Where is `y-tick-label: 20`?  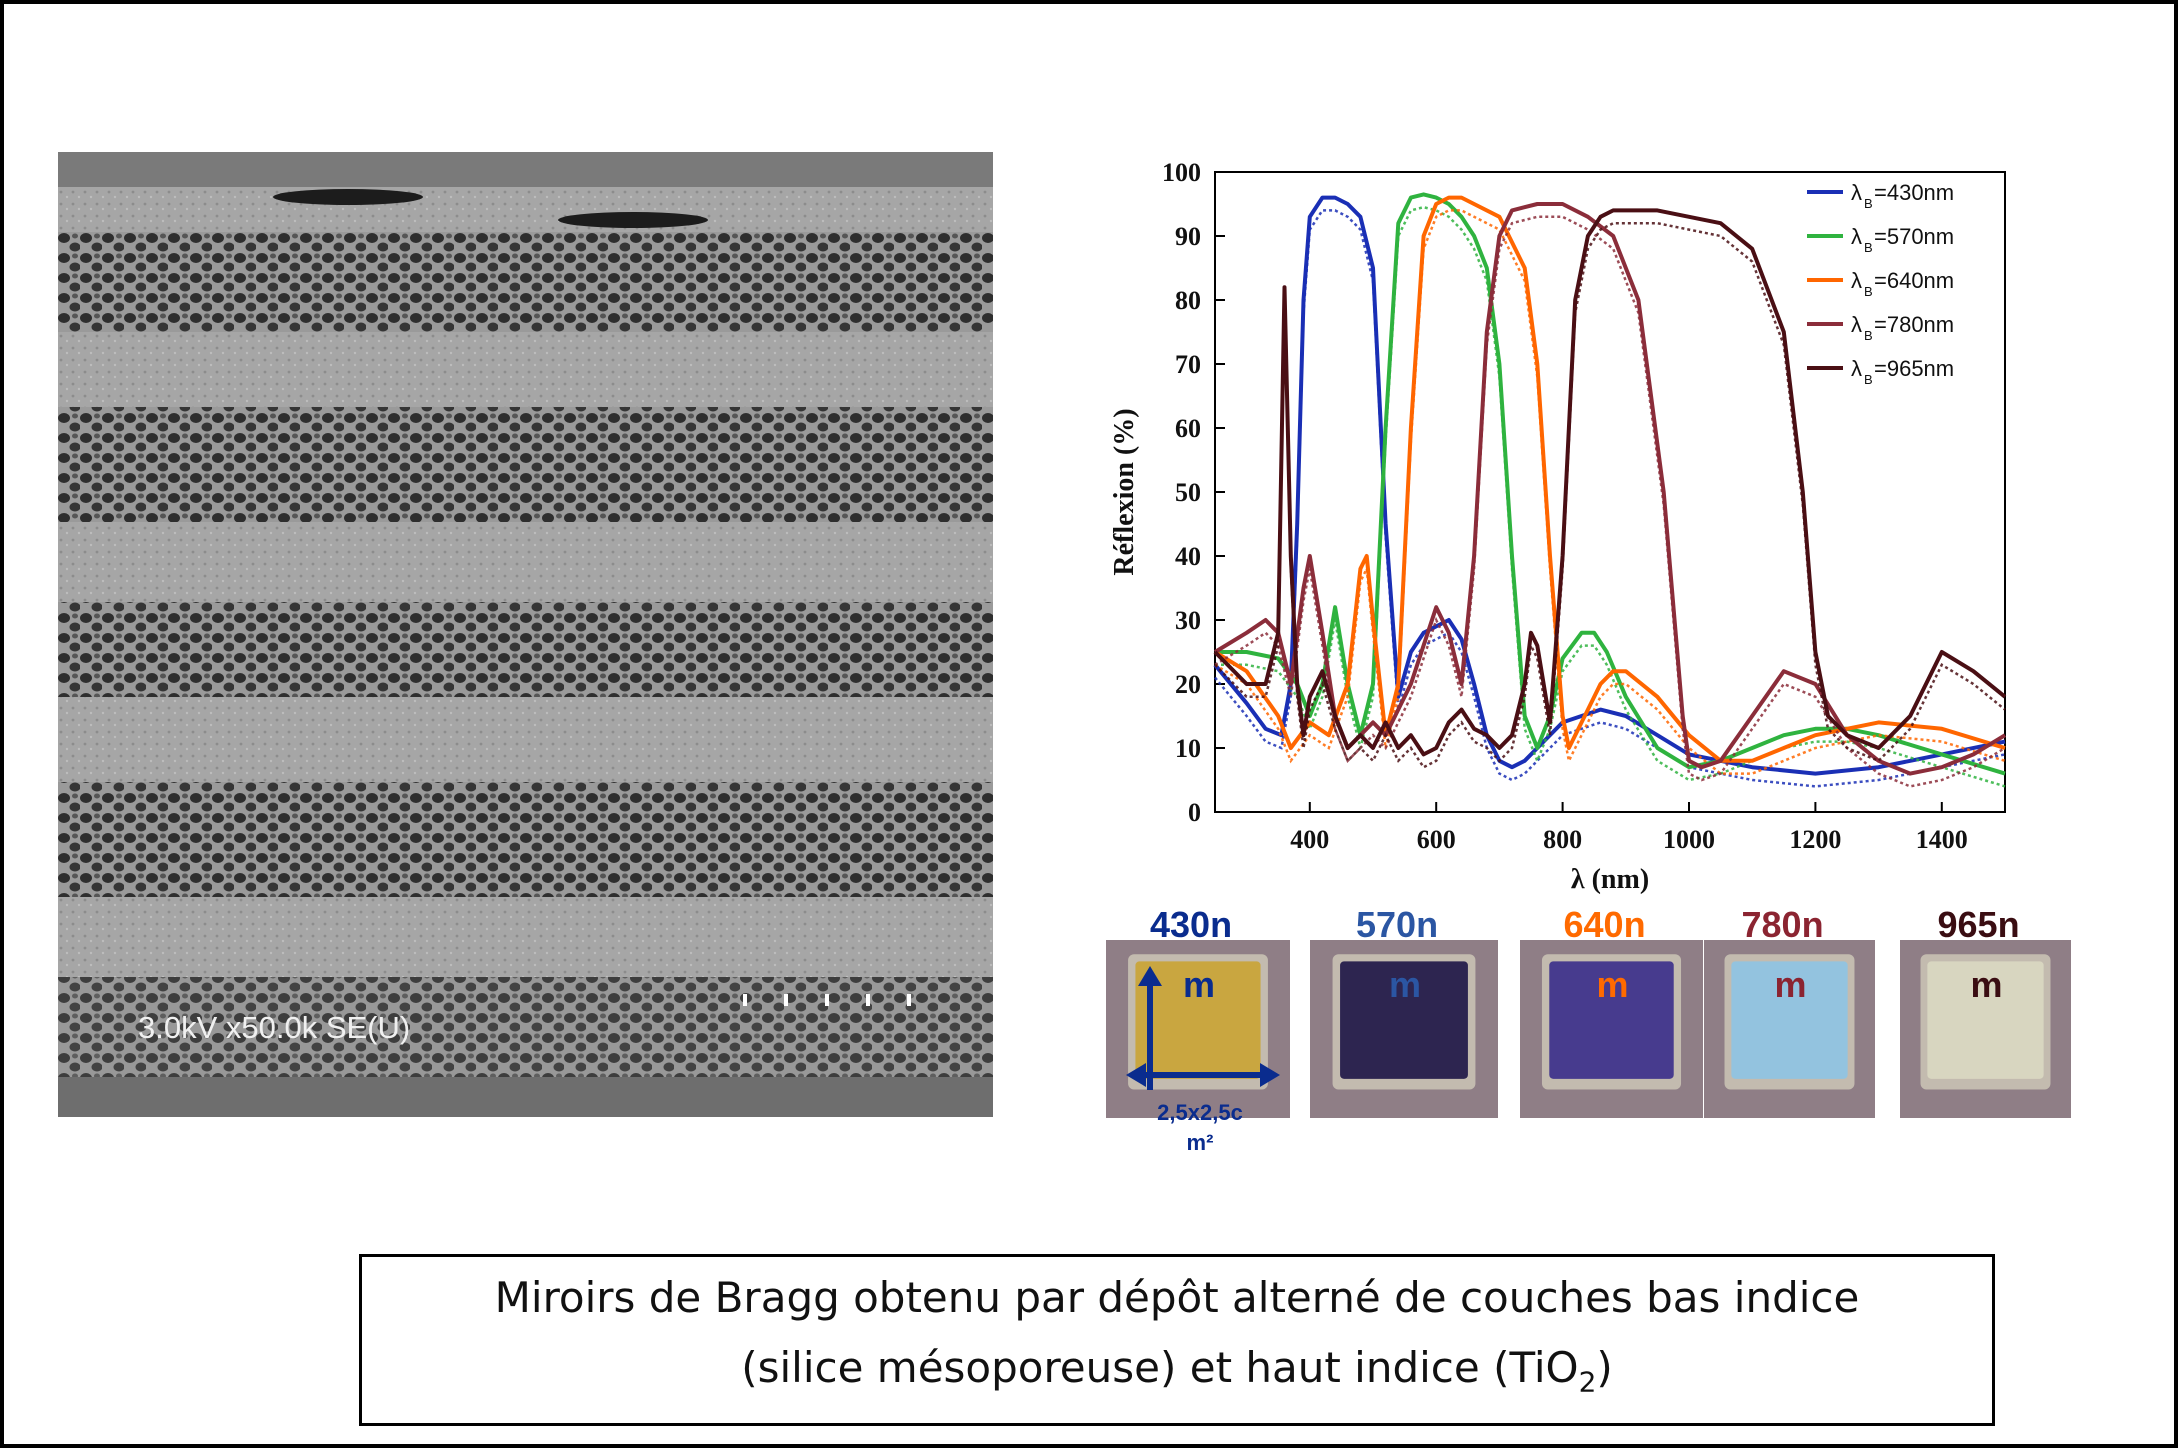 y-tick-label: 20 is located at coordinates (1188, 684).